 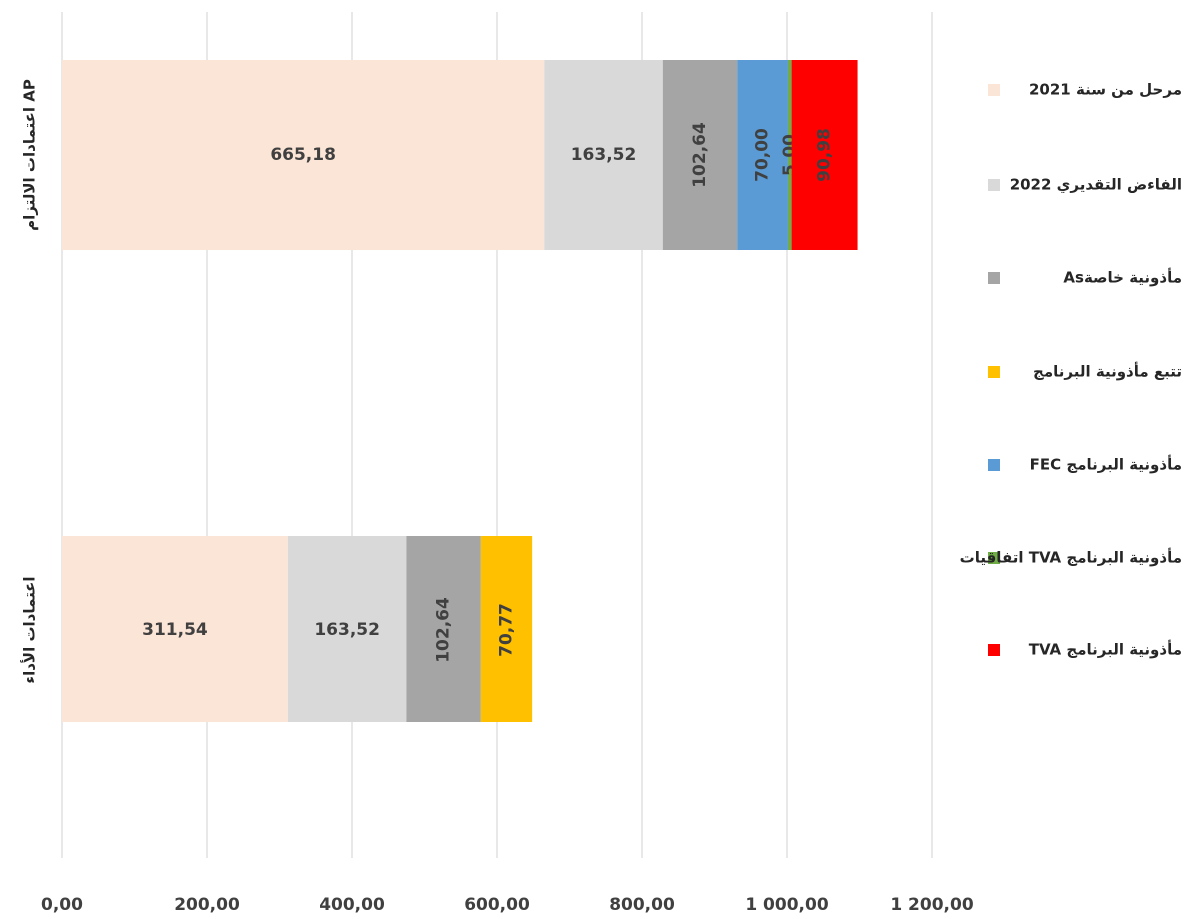 I want to click on category-label: اعتمادات الالتزام AP, so click(x=30, y=155).